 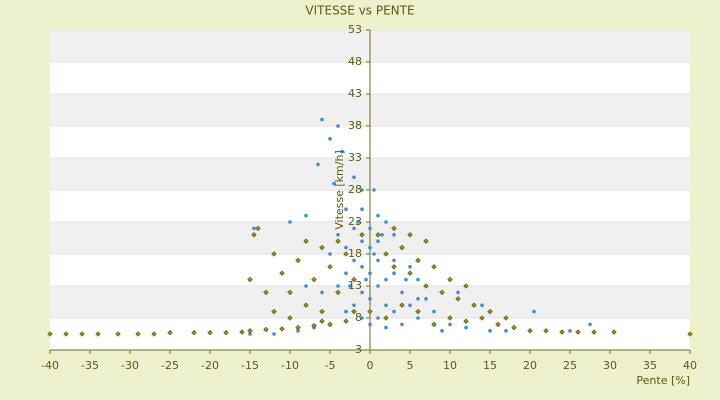 I want to click on y-tick-label: 18, so click(x=355, y=253).